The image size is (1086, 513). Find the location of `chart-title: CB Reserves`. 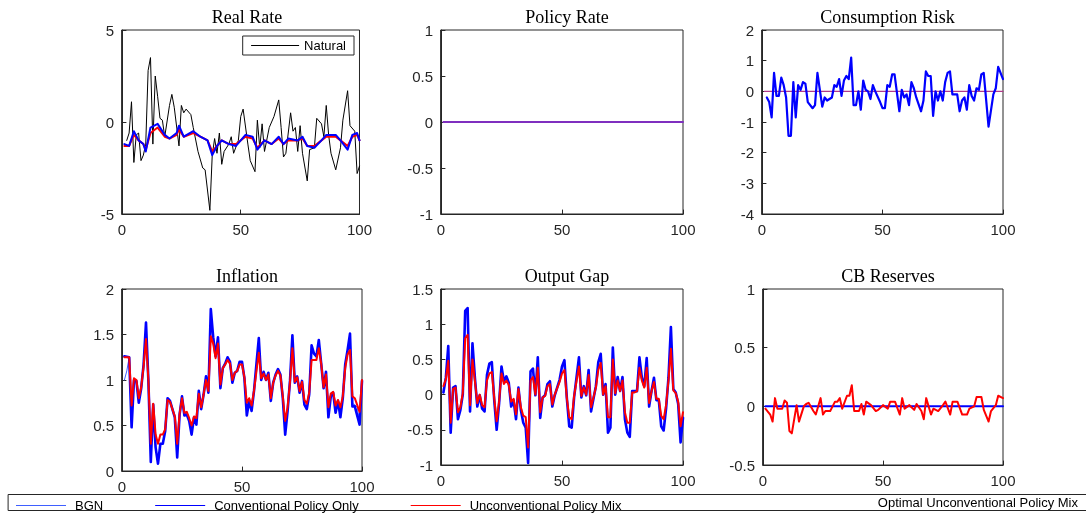

chart-title: CB Reserves is located at coordinates (888, 276).